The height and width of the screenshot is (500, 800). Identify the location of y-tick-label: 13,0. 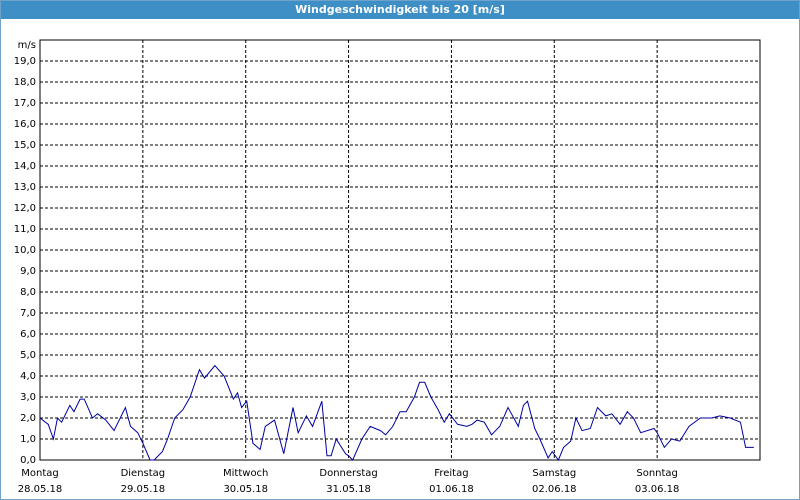
(25, 187).